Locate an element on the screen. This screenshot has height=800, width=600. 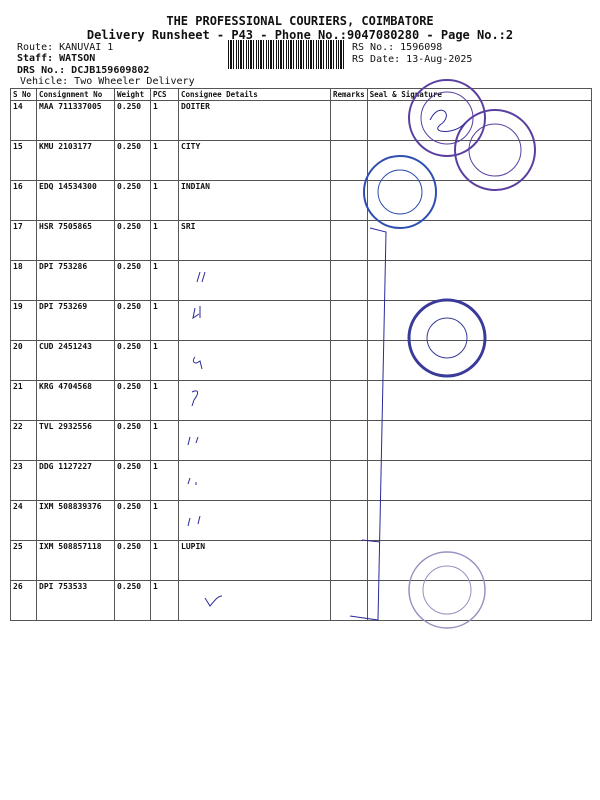
cell-sno: 24 is located at coordinates (23, 520).